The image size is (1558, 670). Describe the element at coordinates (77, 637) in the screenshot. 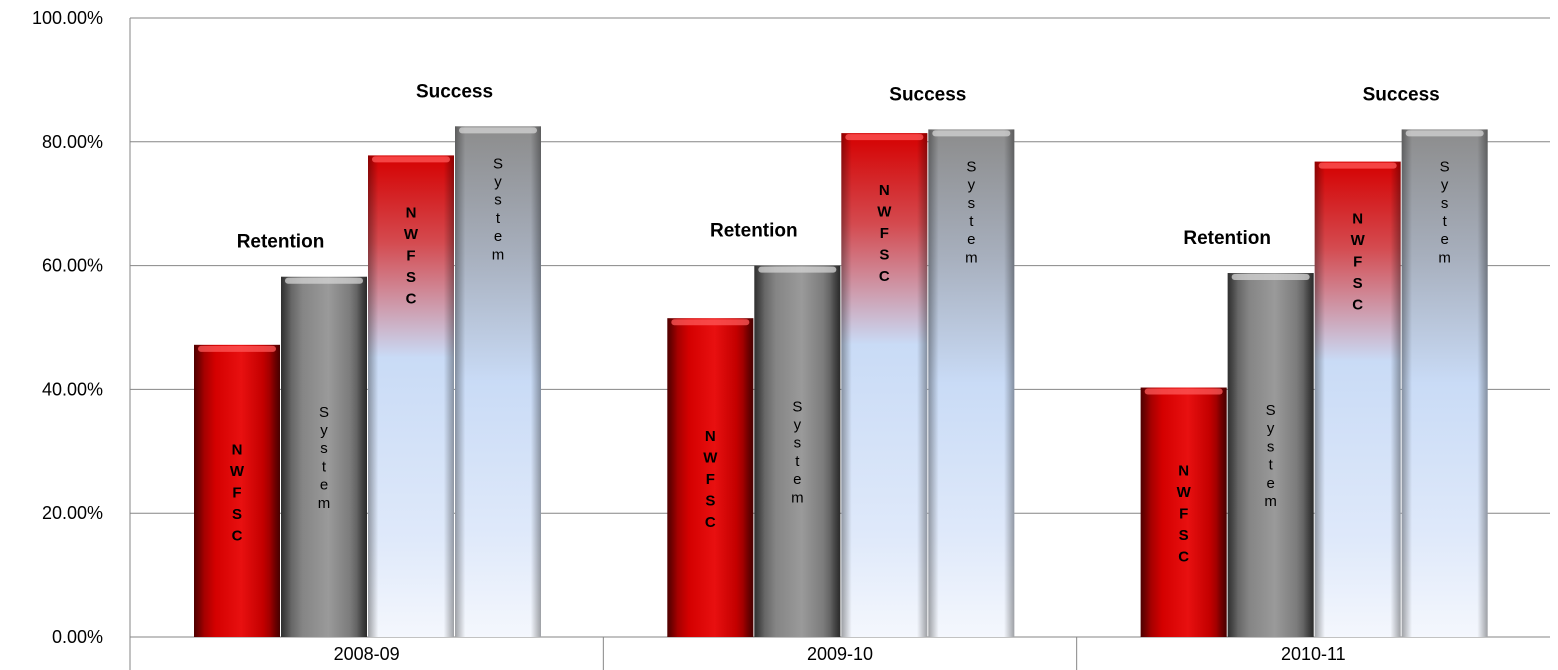

I see `y-tick-label: 0.00%` at that location.